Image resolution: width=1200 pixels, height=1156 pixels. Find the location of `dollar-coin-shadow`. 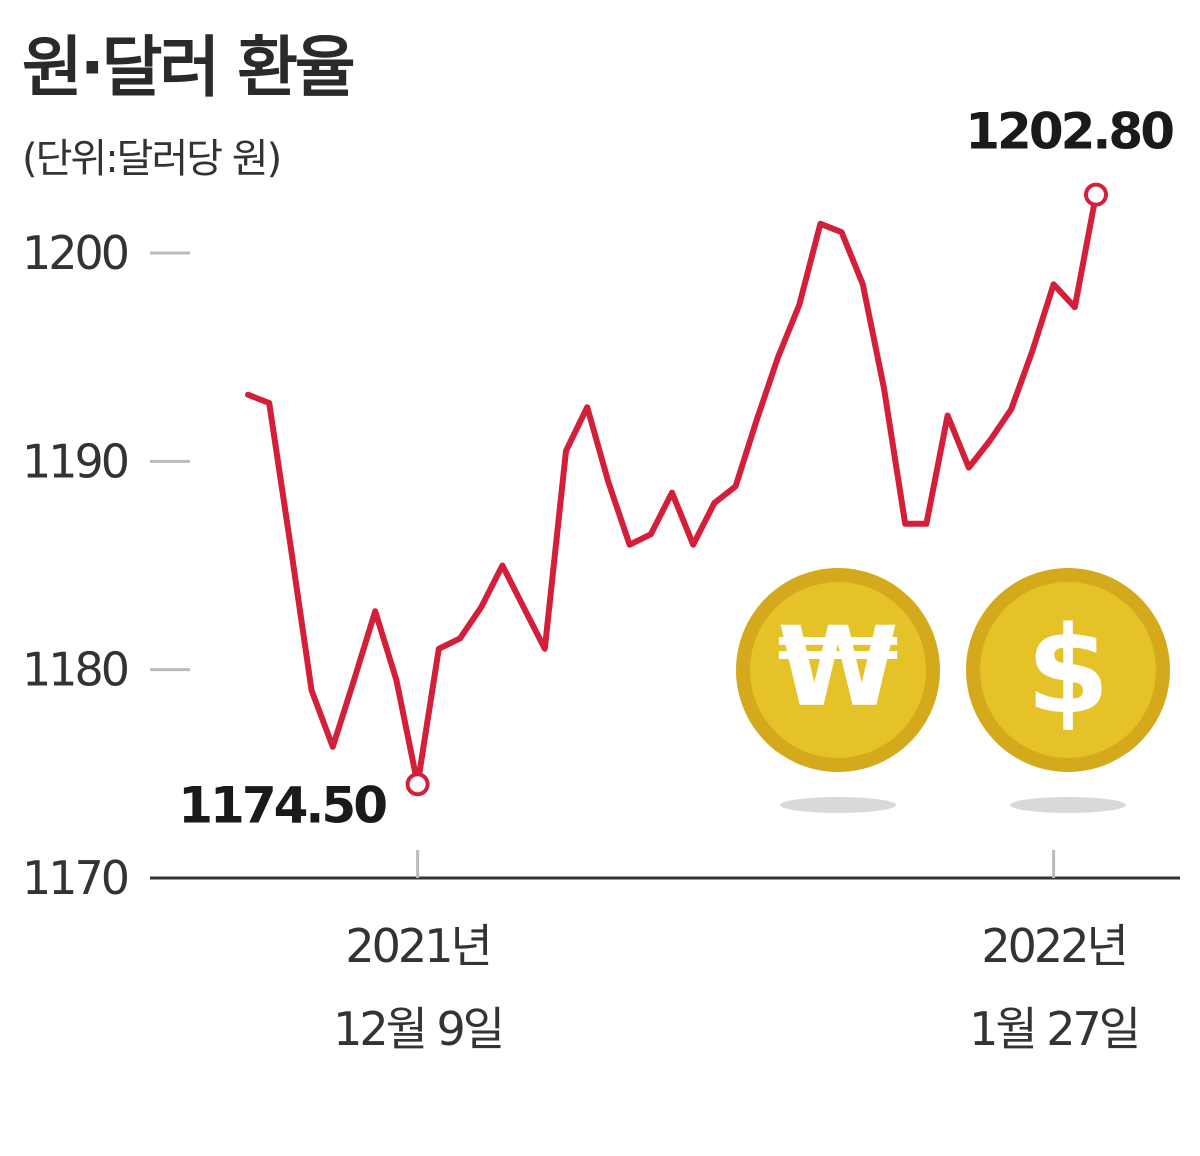

dollar-coin-shadow is located at coordinates (1068, 805).